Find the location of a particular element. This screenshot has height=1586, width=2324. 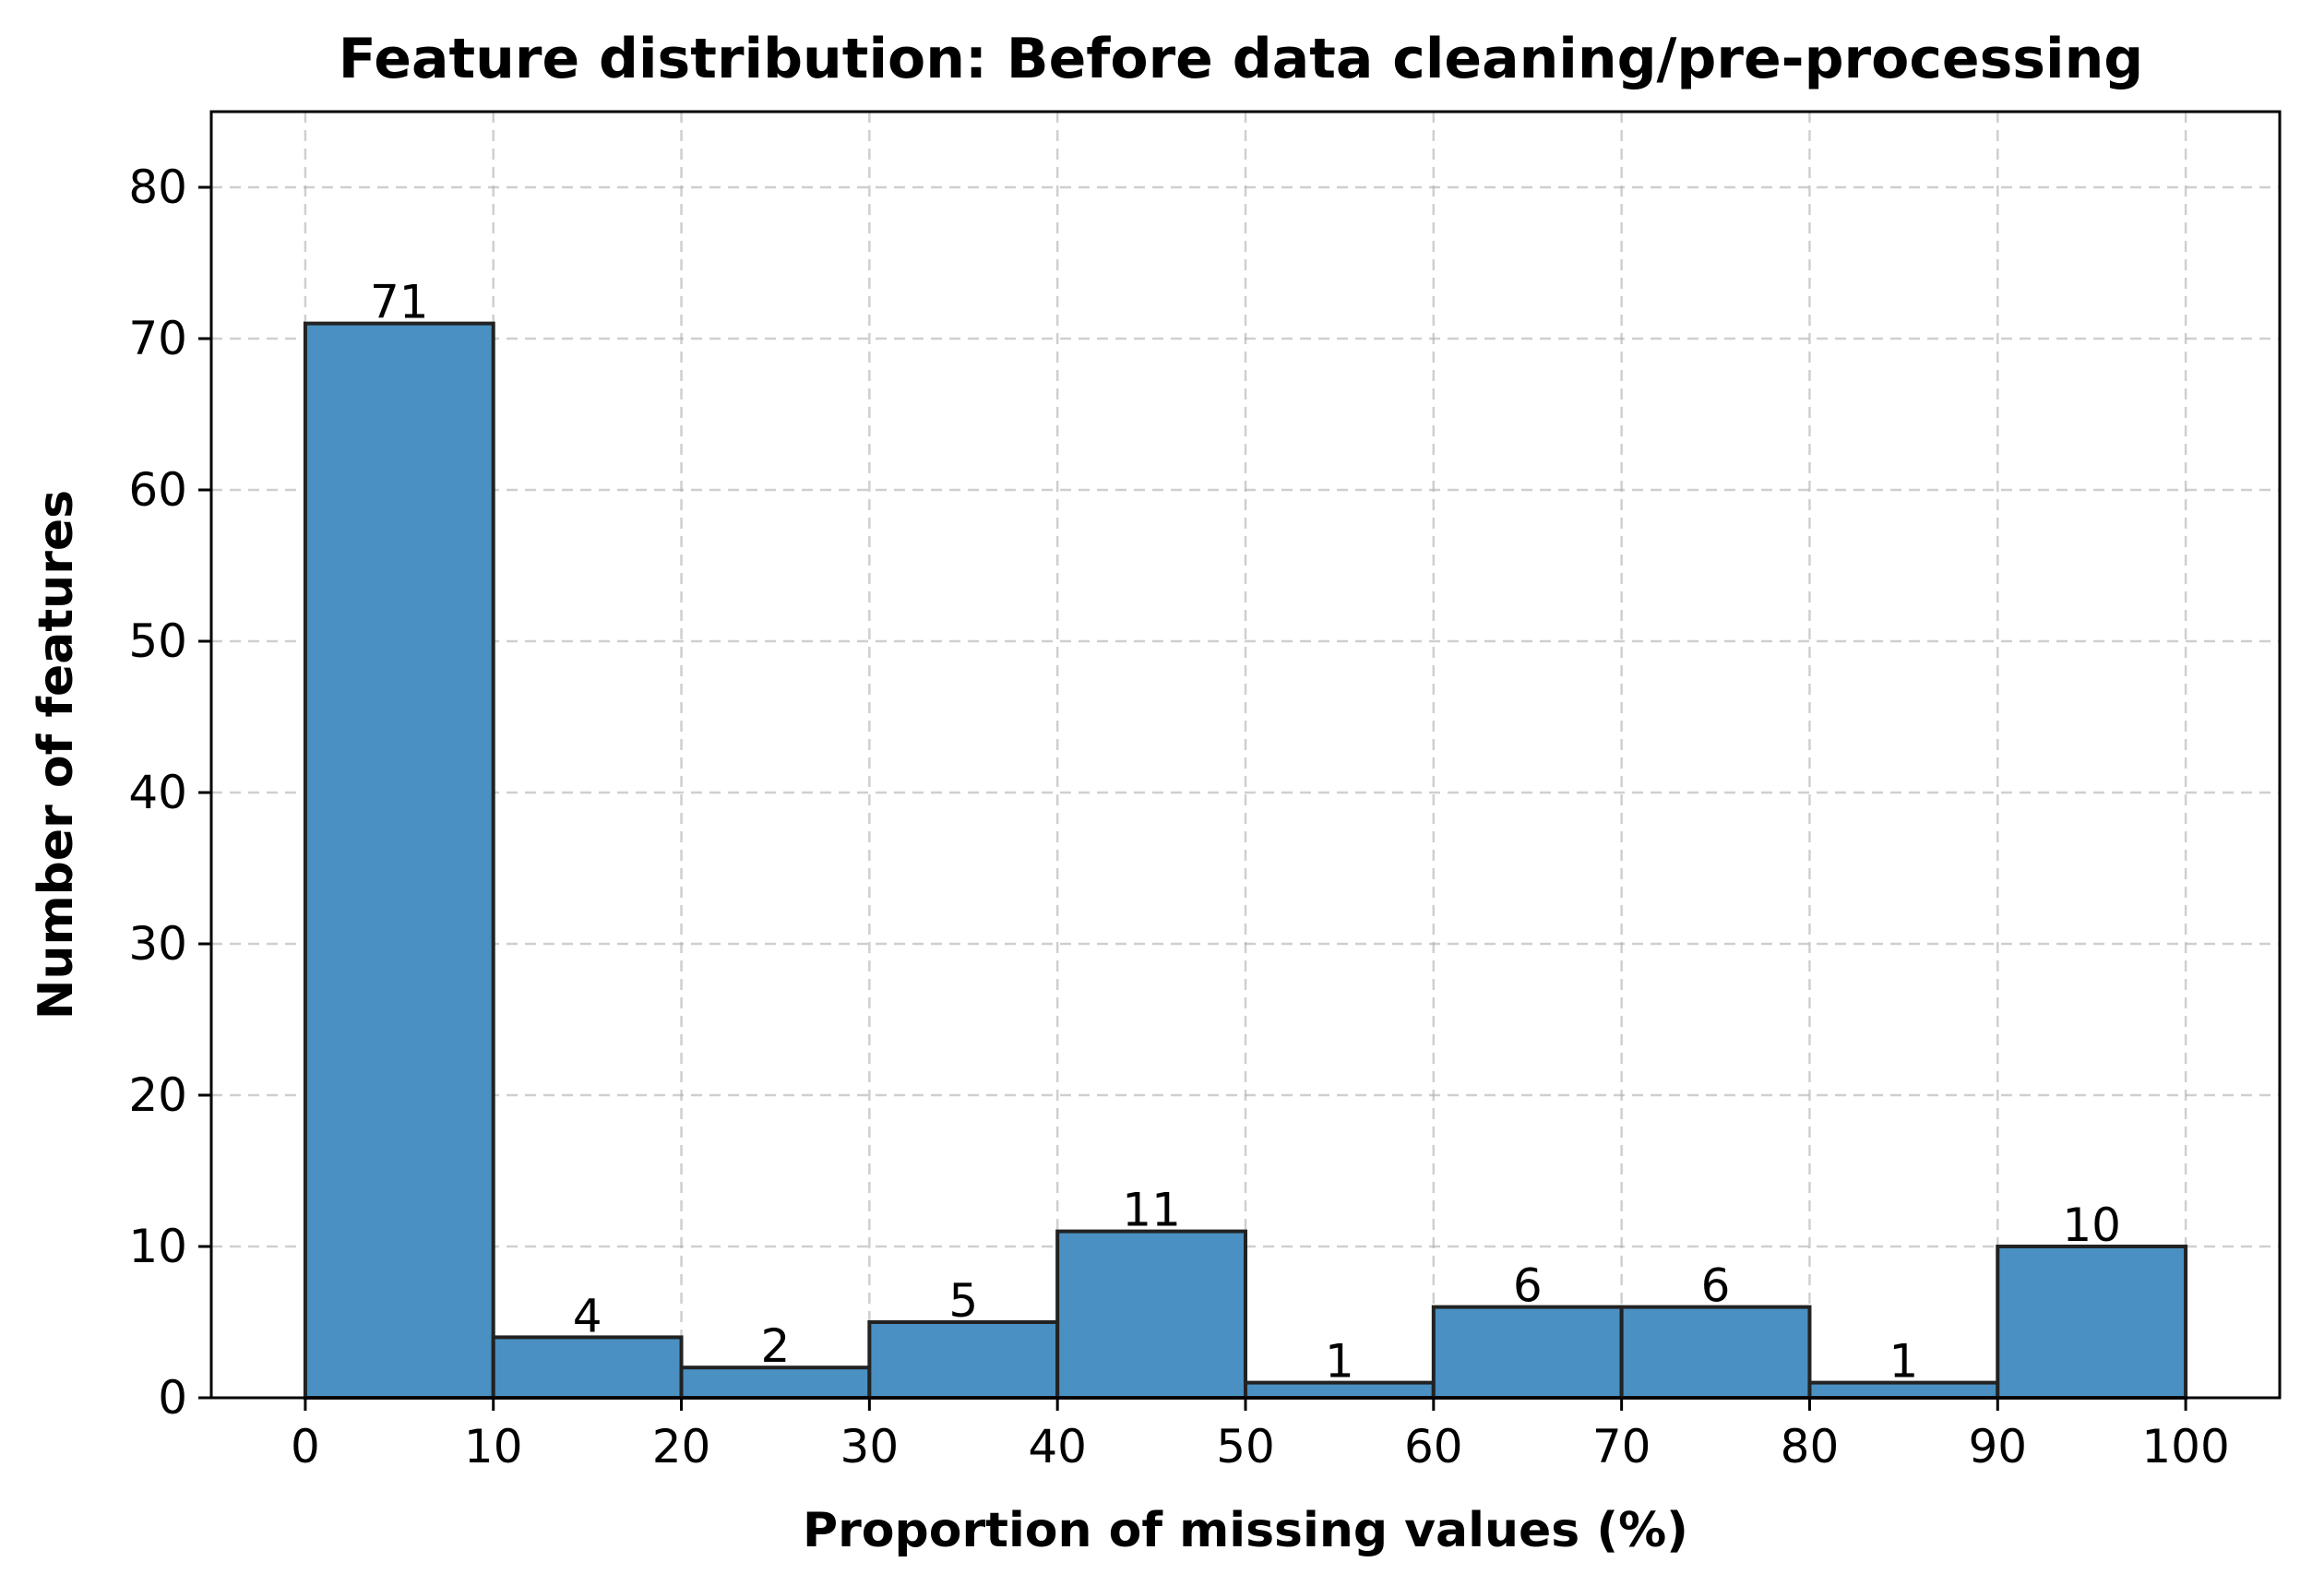

bar-value-label: 11 is located at coordinates (1151, 1210).